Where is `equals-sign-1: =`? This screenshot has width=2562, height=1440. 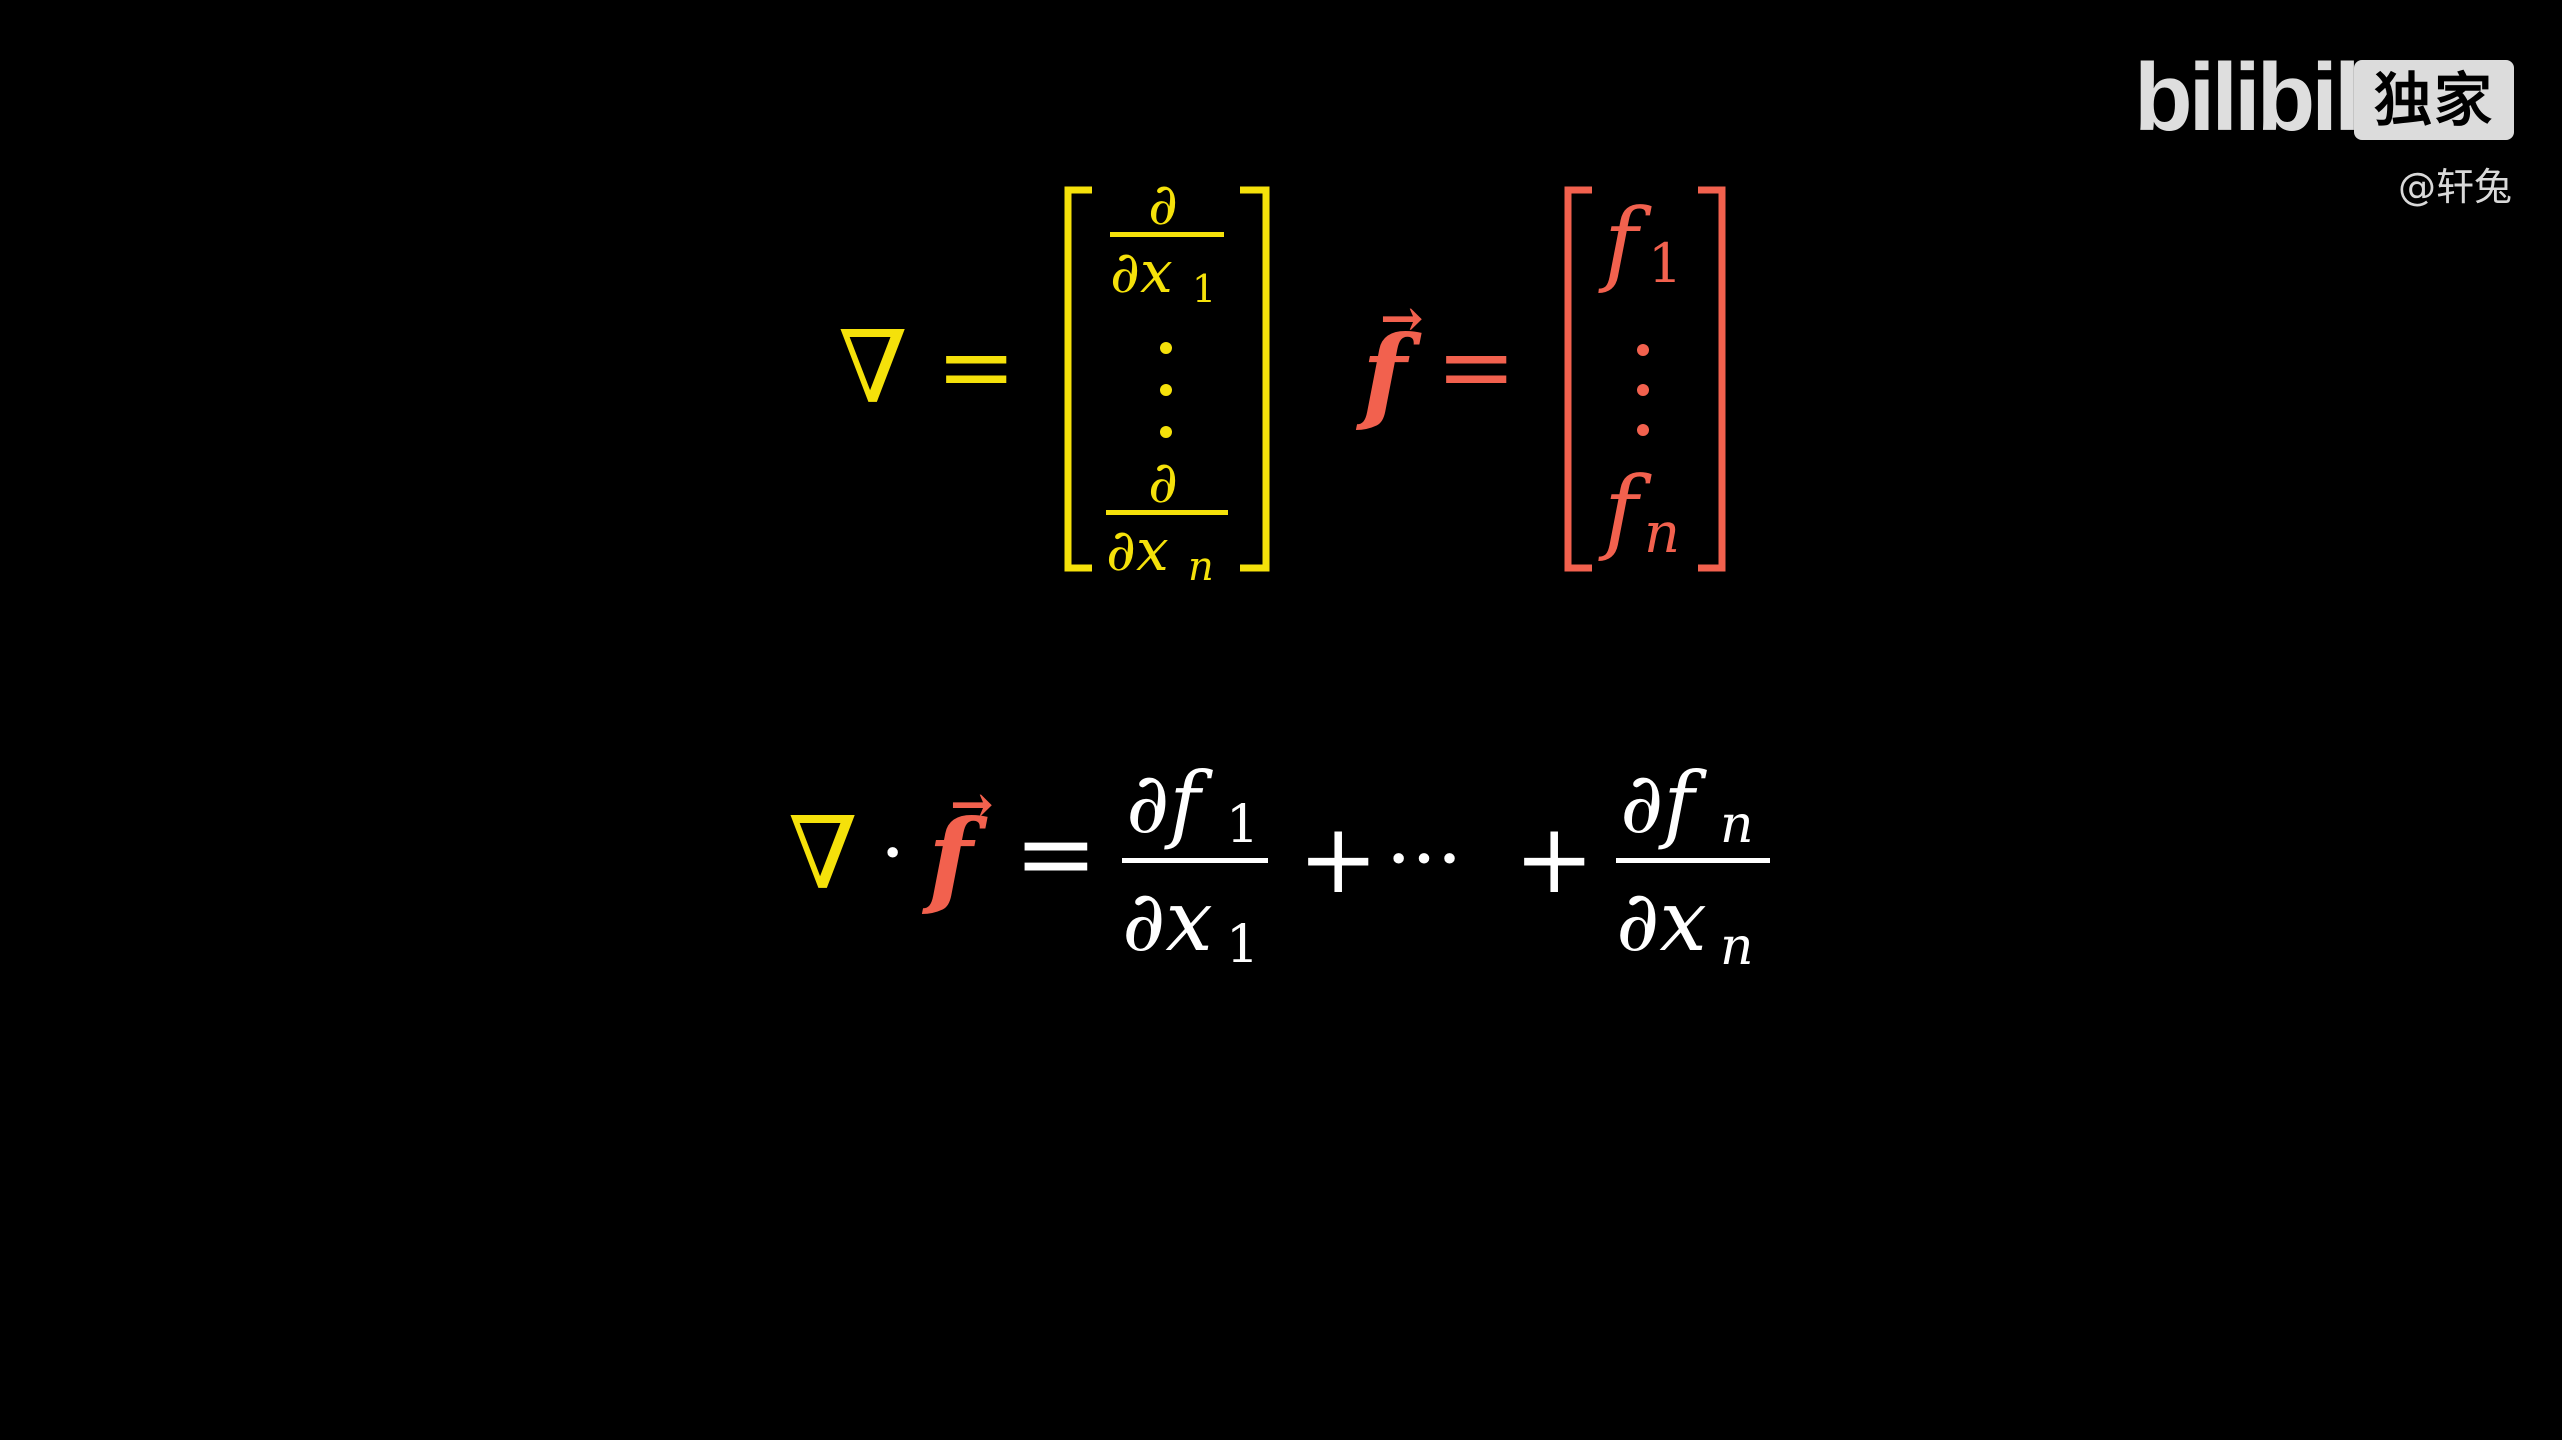
equals-sign-1: = is located at coordinates (976, 367).